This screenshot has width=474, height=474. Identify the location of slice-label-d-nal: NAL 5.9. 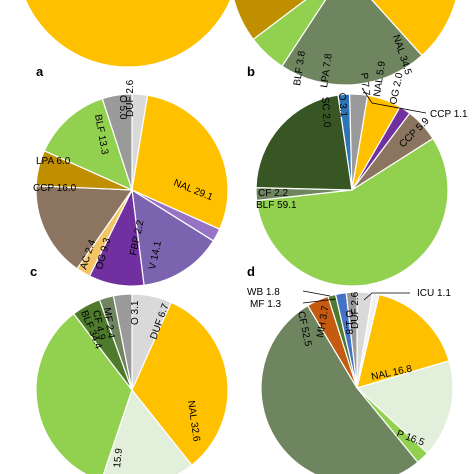
(380, 78).